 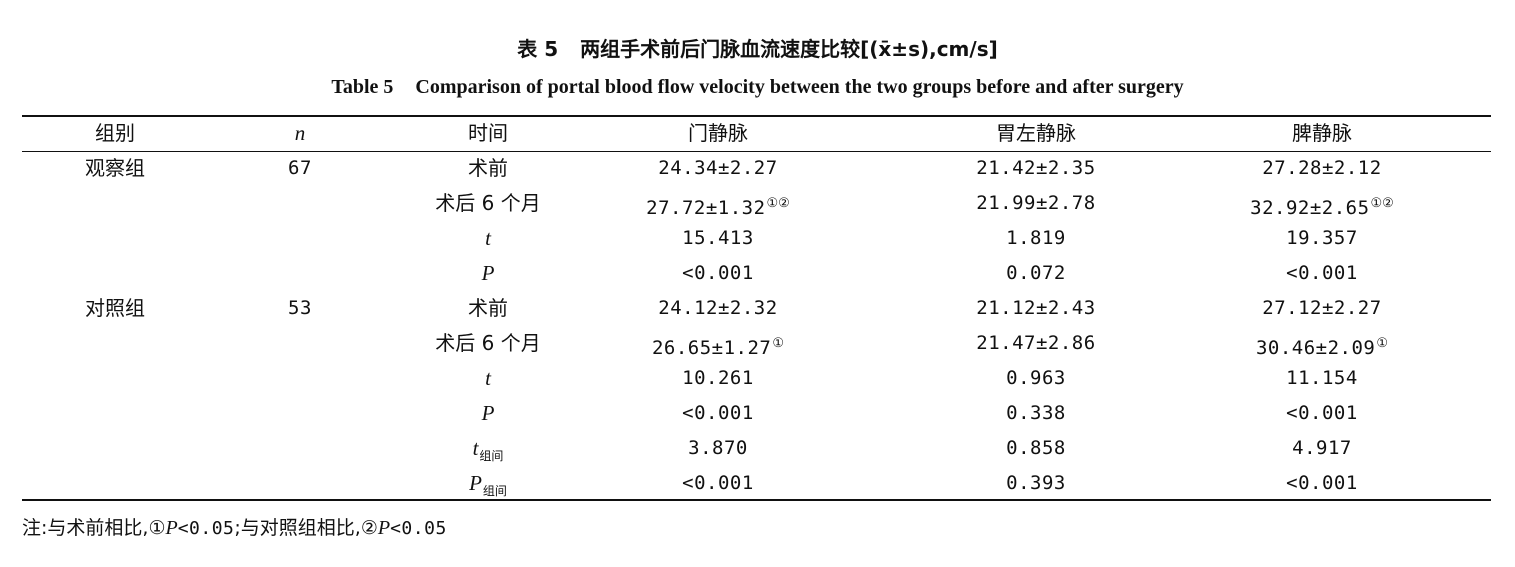 What do you see at coordinates (475, 483) in the screenshot?
I see `stat-symbol: P` at bounding box center [475, 483].